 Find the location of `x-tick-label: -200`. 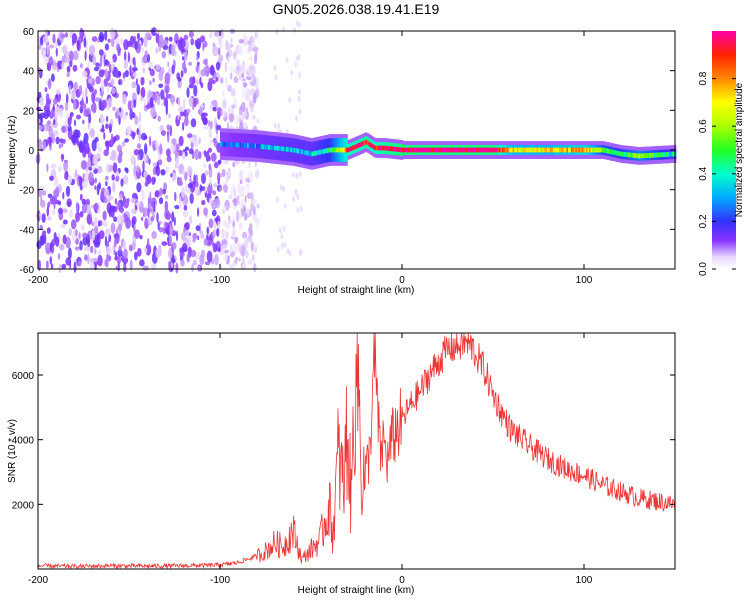

x-tick-label: -200 is located at coordinates (38, 280).